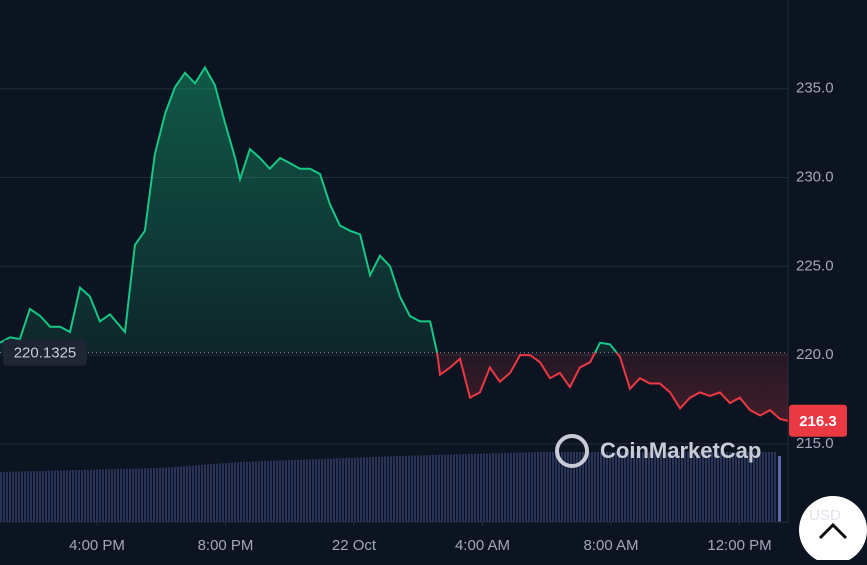 The width and height of the screenshot is (867, 565). Describe the element at coordinates (815, 88) in the screenshot. I see `y-tick-label: 235.0` at that location.